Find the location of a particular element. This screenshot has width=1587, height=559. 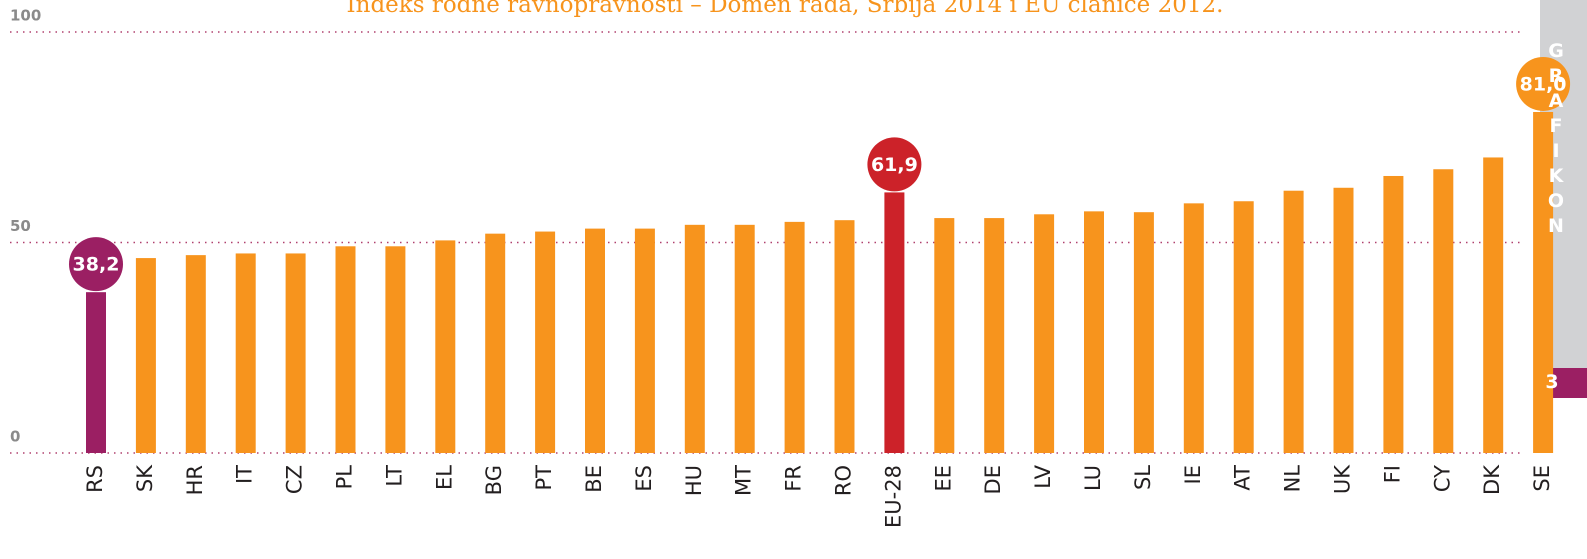

x-tick-label: CY is located at coordinates (1442, 478).